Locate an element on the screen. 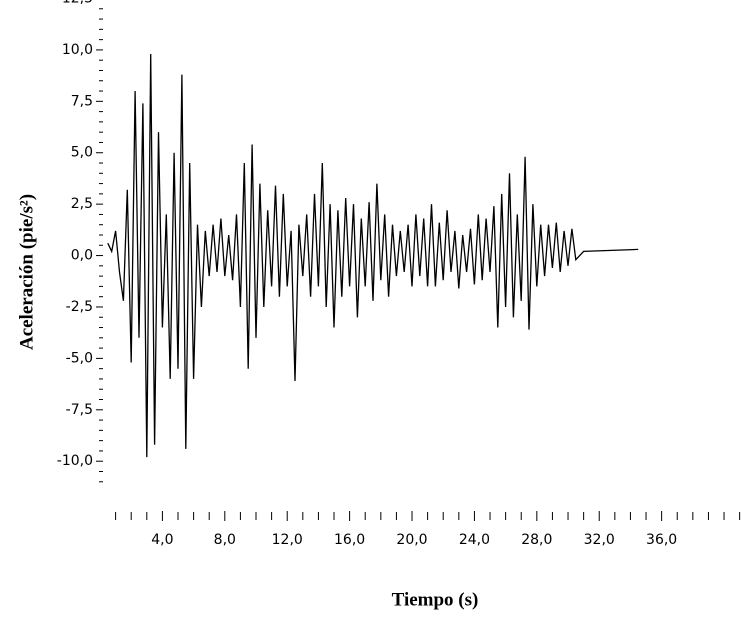 The width and height of the screenshot is (749, 621). y-tick-label: -2,5 is located at coordinates (79, 307).